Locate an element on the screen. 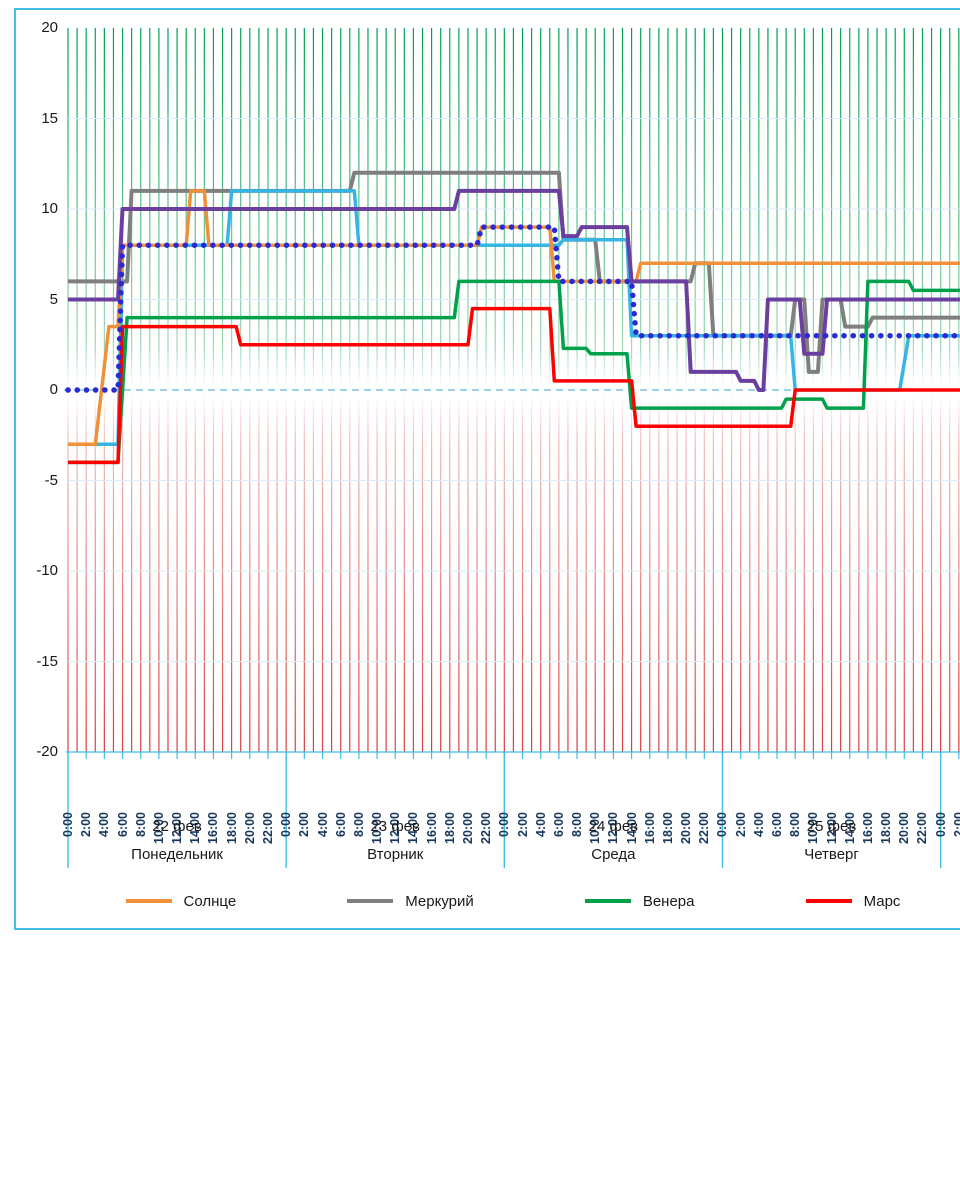 The height and width of the screenshot is (1200, 960). x-tick-label: 2:00 is located at coordinates (955, 825).